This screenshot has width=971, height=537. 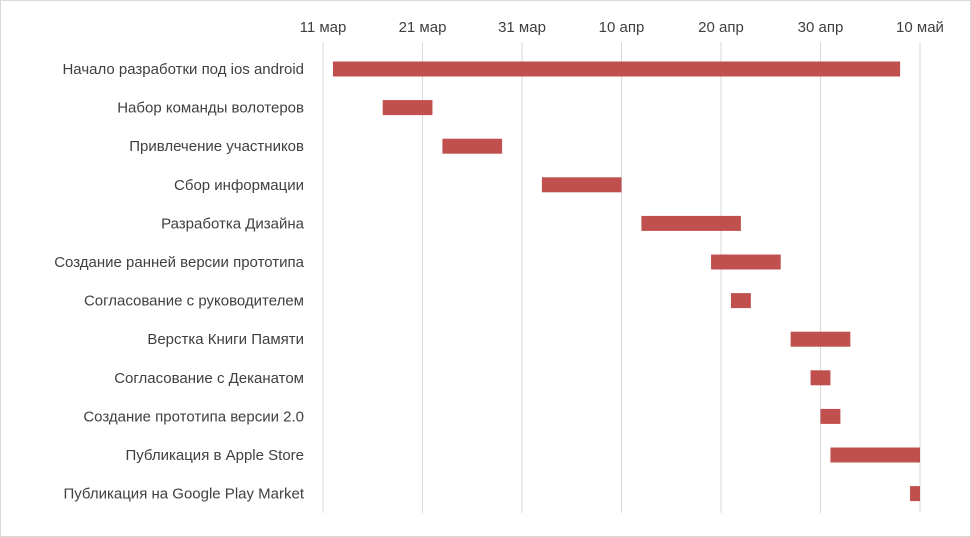 I want to click on x-tick-label: 20 апр, so click(x=721, y=27).